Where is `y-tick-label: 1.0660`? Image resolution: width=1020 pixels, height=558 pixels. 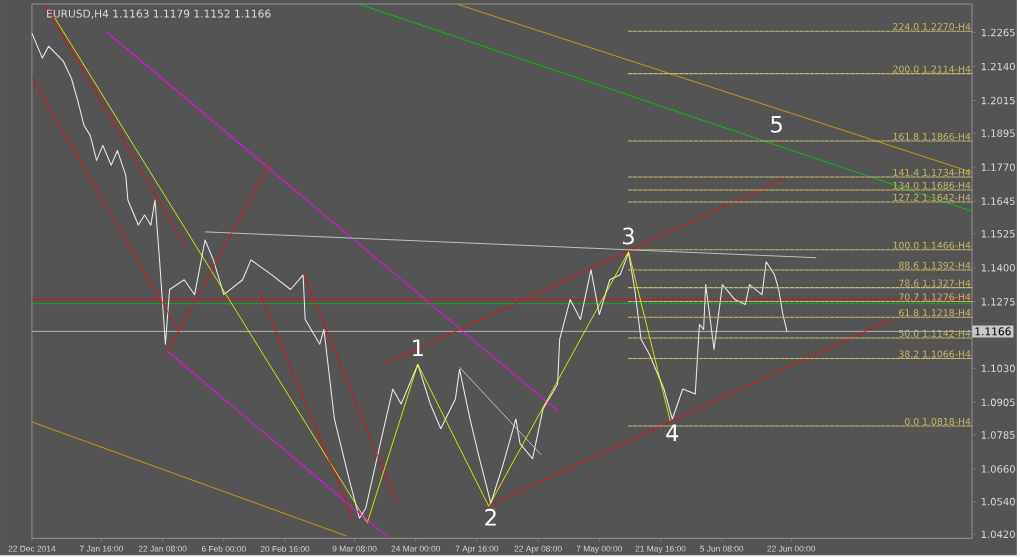 y-tick-label: 1.0660 is located at coordinates (998, 469).